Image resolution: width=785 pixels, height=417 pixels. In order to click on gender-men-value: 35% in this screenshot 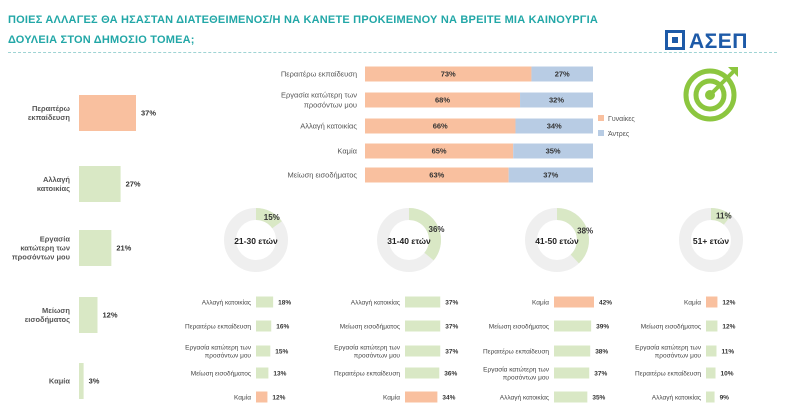, I will do `click(553, 151)`.